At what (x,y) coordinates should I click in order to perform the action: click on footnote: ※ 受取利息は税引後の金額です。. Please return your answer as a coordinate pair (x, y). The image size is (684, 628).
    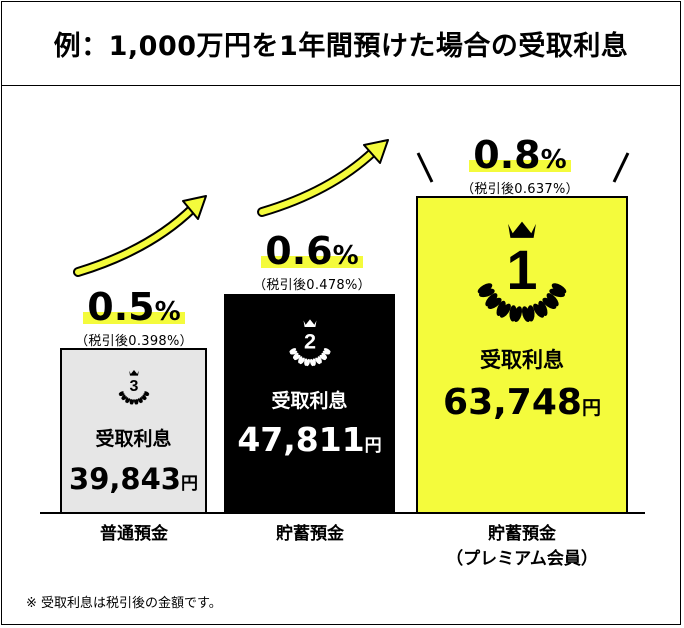
    Looking at the image, I should click on (124, 603).